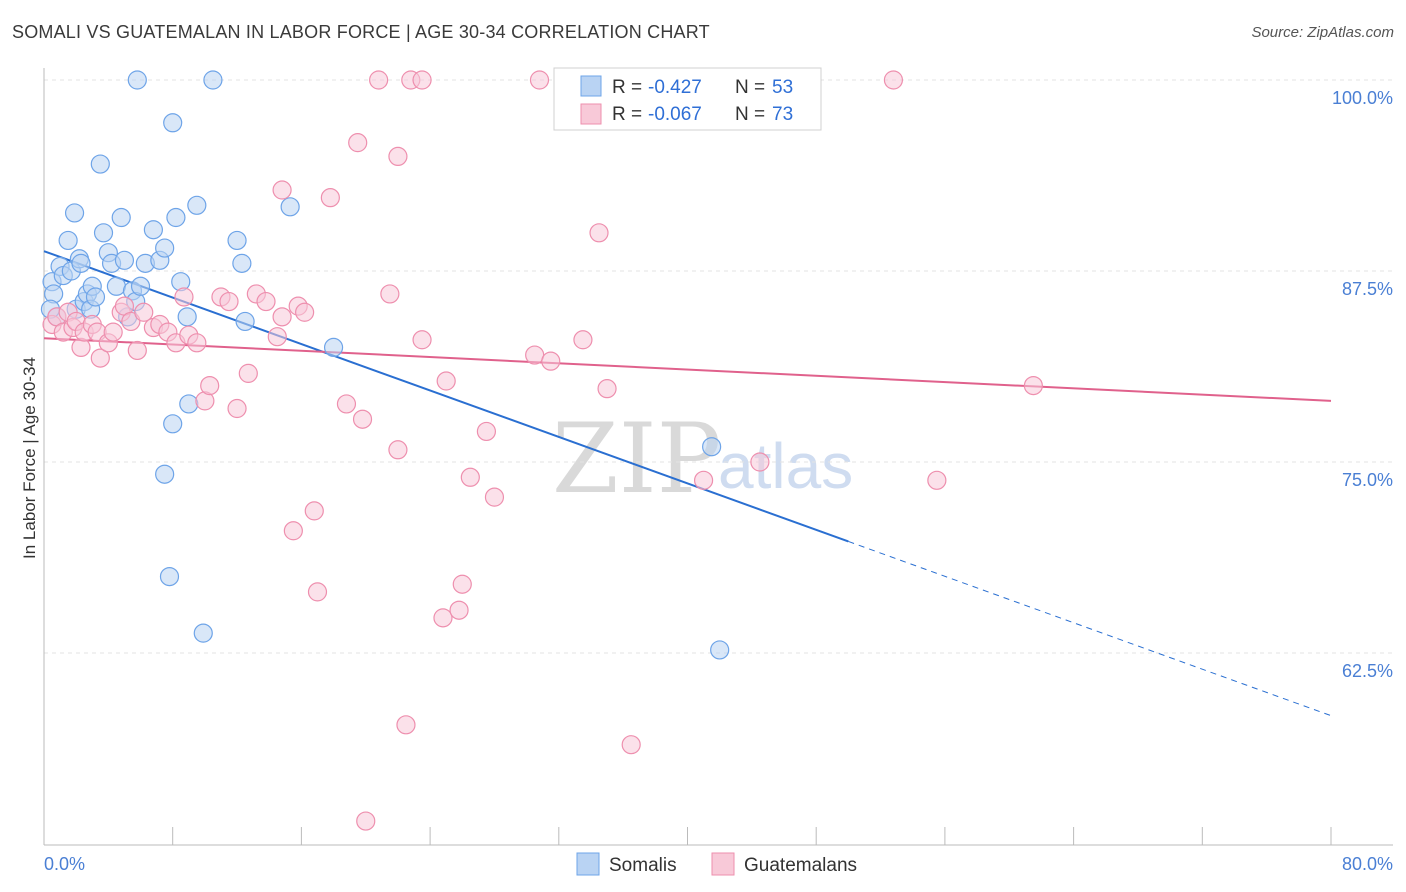 Image resolution: width=1406 pixels, height=892 pixels. Describe the element at coordinates (591, 86) in the screenshot. I see `legend-swatch-somalis` at that location.